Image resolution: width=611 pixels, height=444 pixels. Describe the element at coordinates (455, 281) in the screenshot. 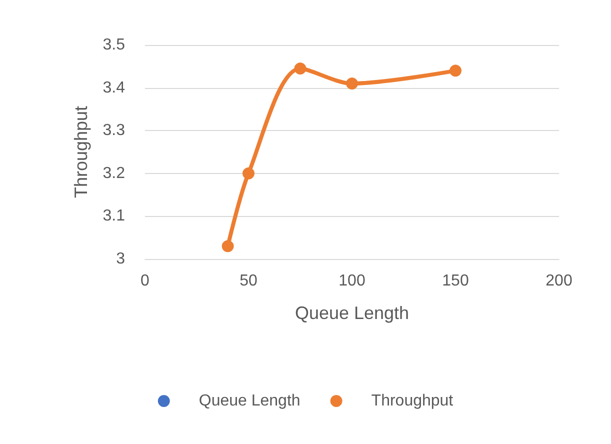

I see `x-tick-label: 150` at that location.